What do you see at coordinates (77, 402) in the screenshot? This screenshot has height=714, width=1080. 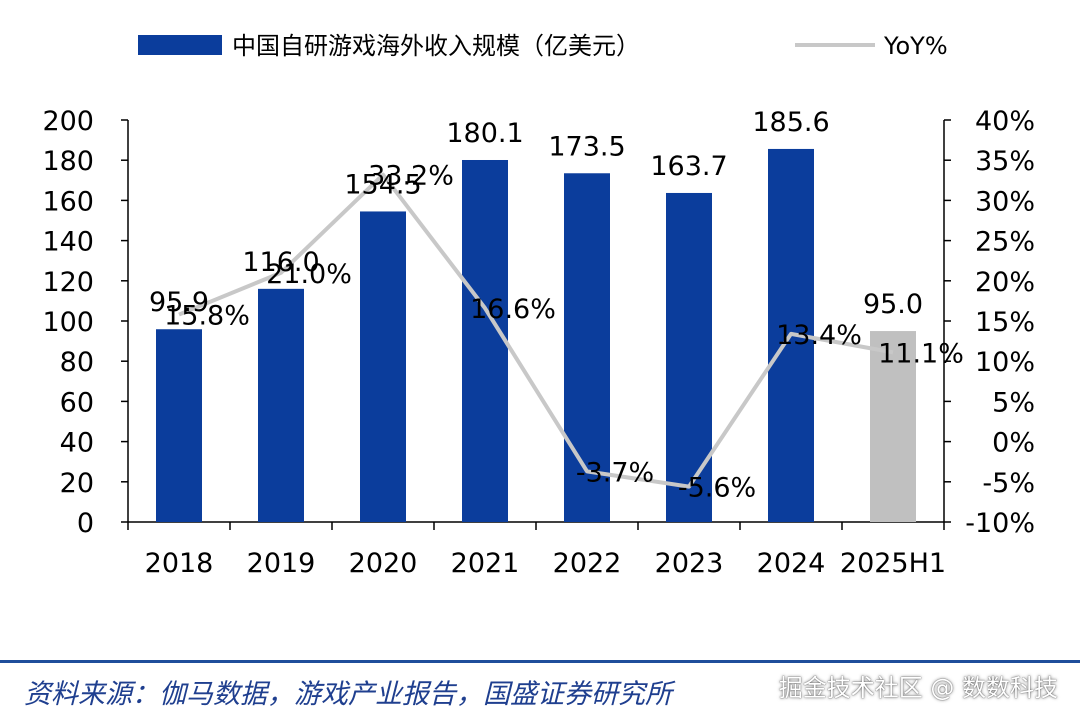 I see `left-tick-label: 60` at bounding box center [77, 402].